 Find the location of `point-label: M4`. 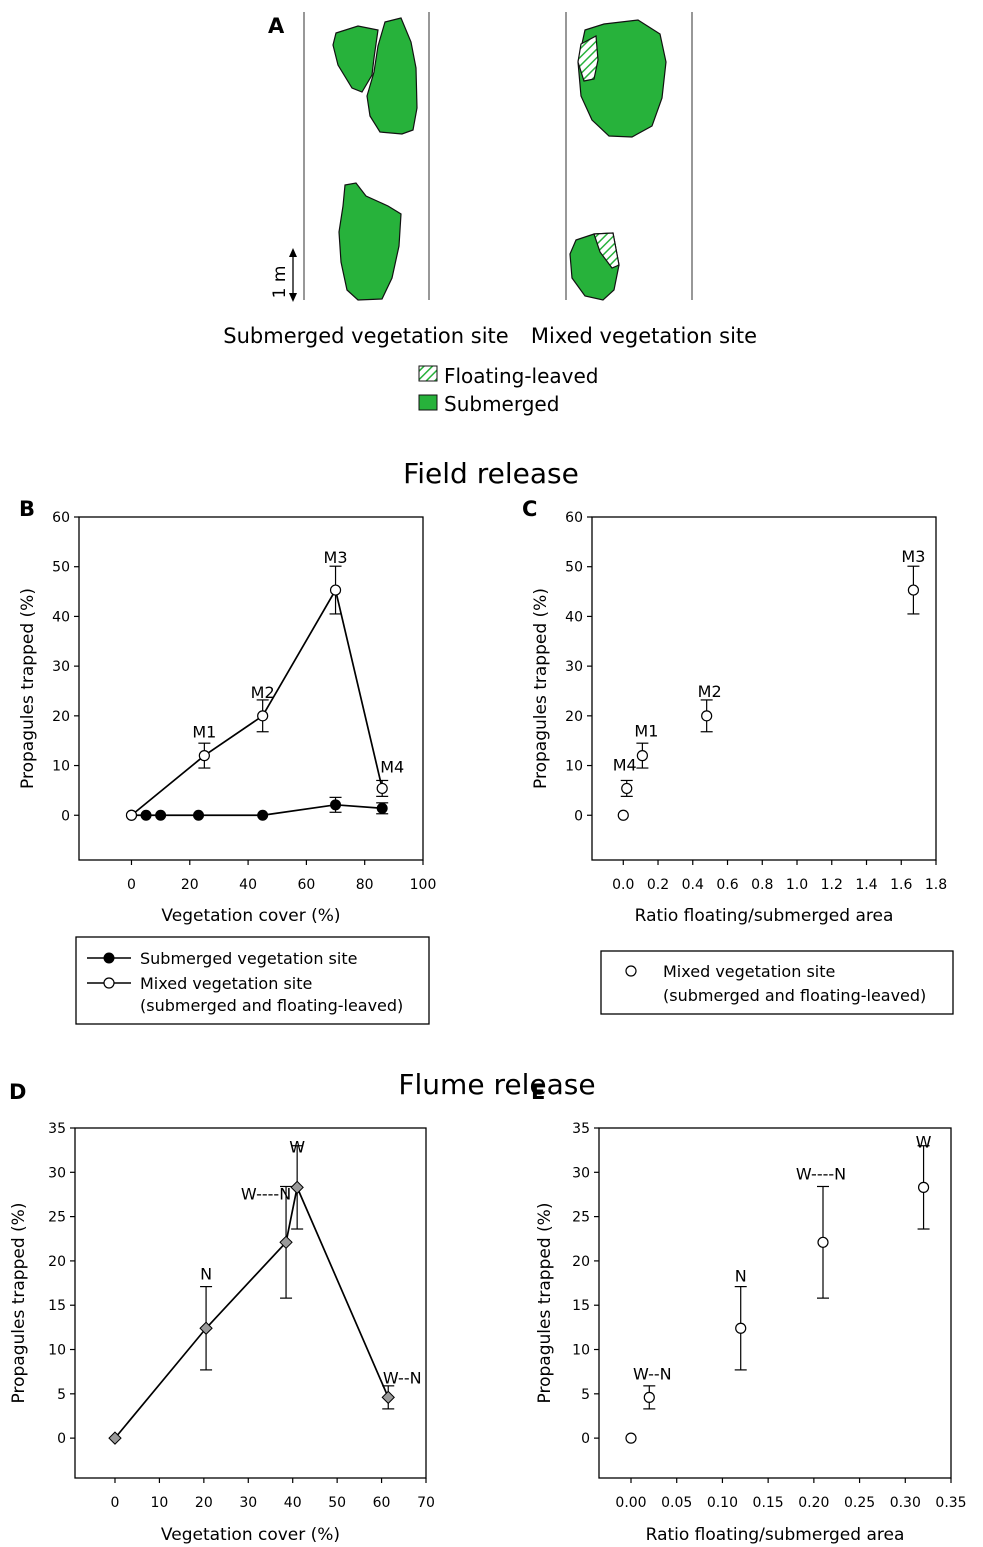

point-label: M4 is located at coordinates (625, 764).